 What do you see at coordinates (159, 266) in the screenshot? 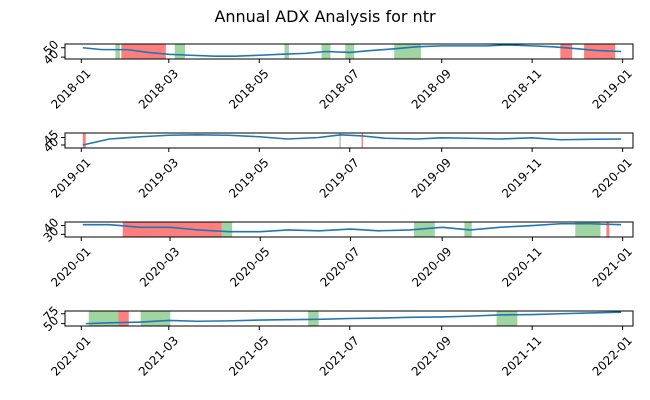
I see `x-tick-label-2020-03: 2020-03` at bounding box center [159, 266].